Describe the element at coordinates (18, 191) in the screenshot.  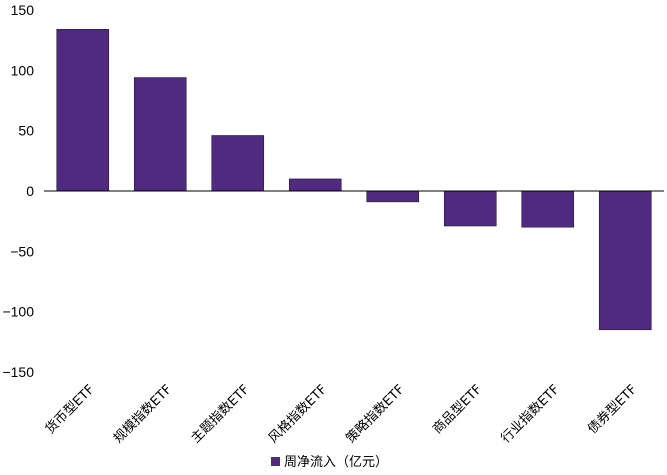
I see `y-axis-ticks: 150 100 50 0 −50 −100 −150` at that location.